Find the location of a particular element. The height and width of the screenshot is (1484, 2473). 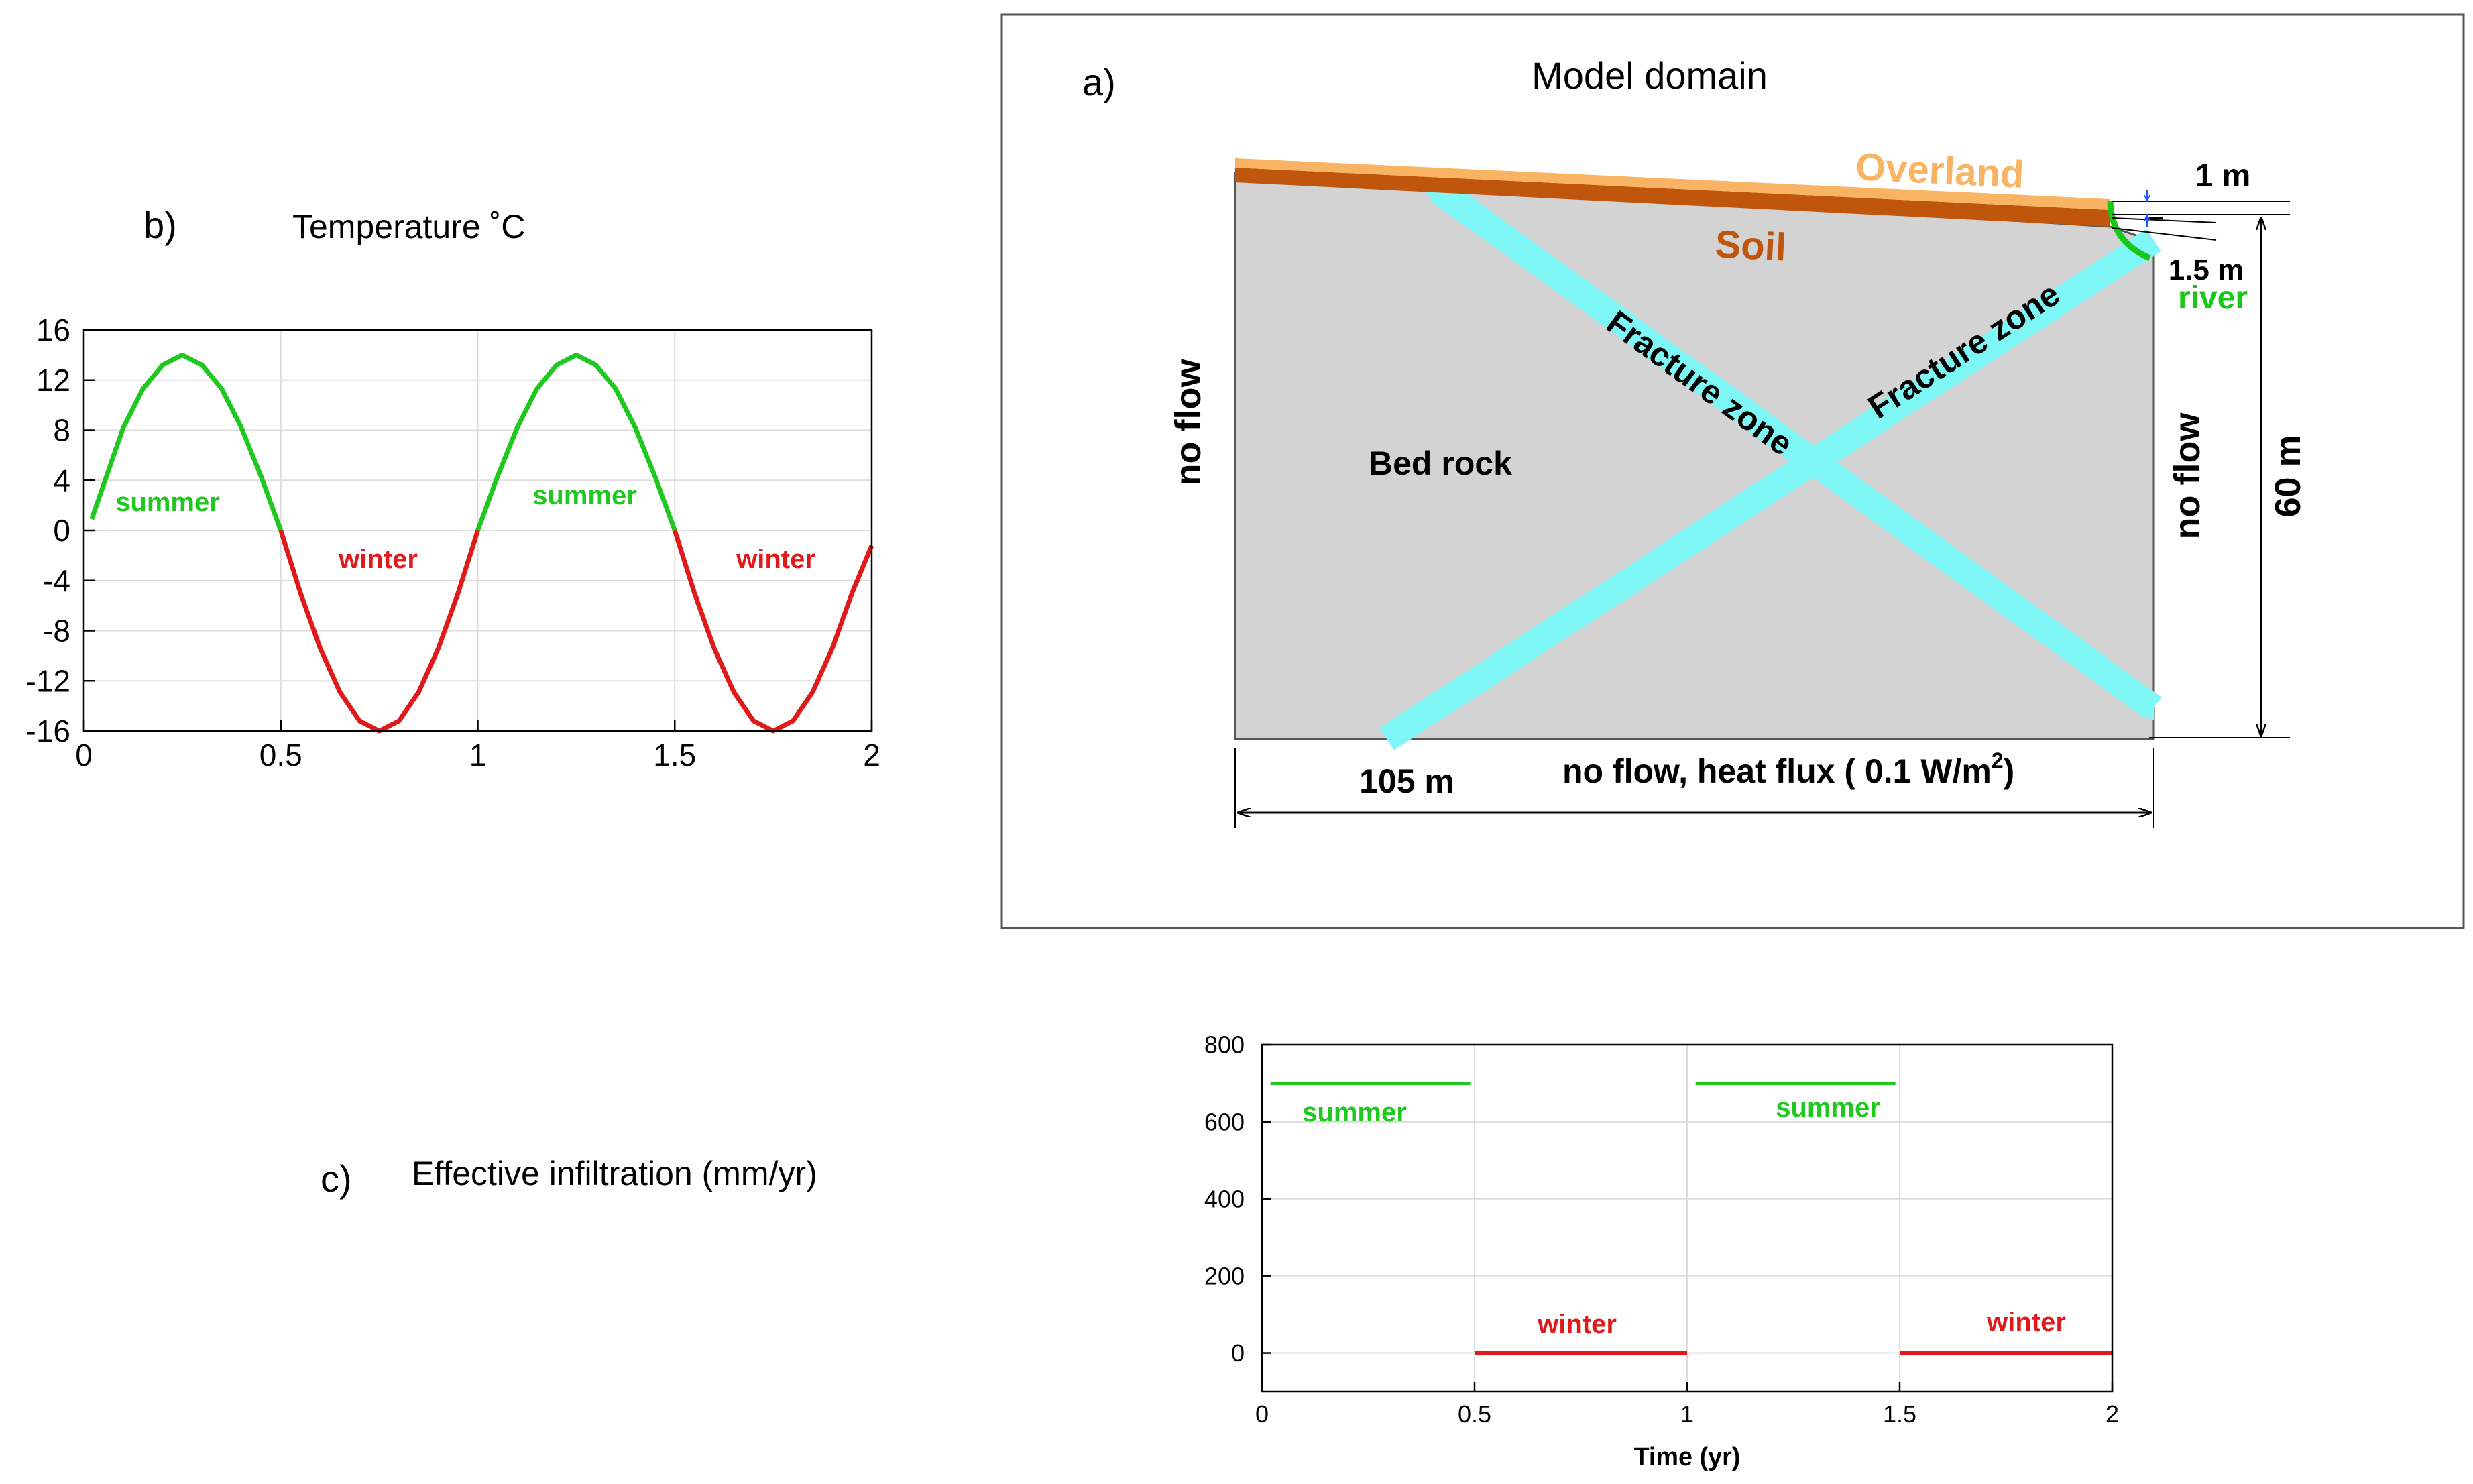

river-boundary is located at coordinates (2129, 231).